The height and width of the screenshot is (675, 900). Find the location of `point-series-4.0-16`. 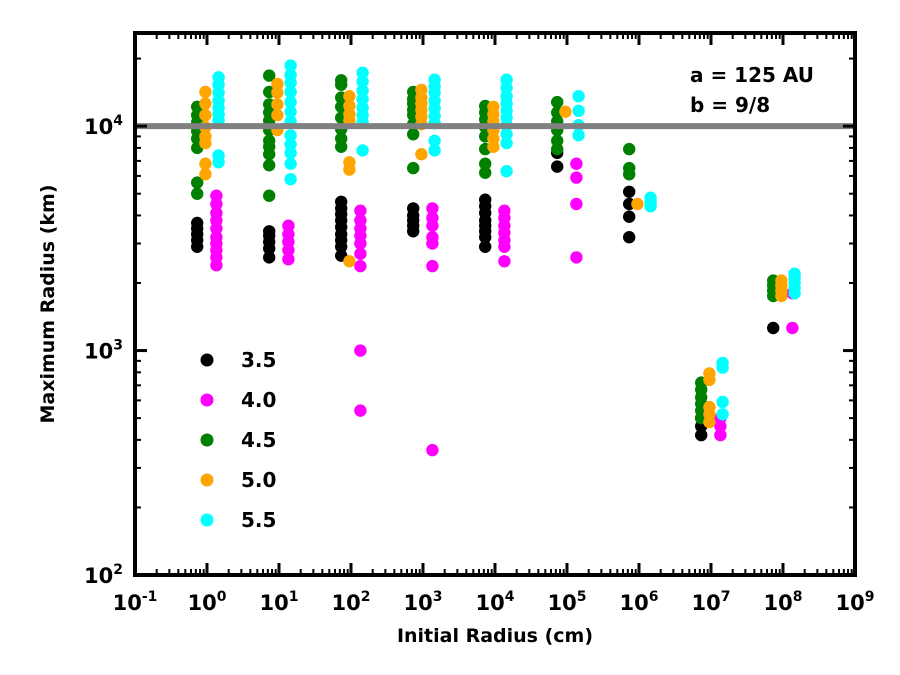

point-series-4.0-16 is located at coordinates (360, 253).